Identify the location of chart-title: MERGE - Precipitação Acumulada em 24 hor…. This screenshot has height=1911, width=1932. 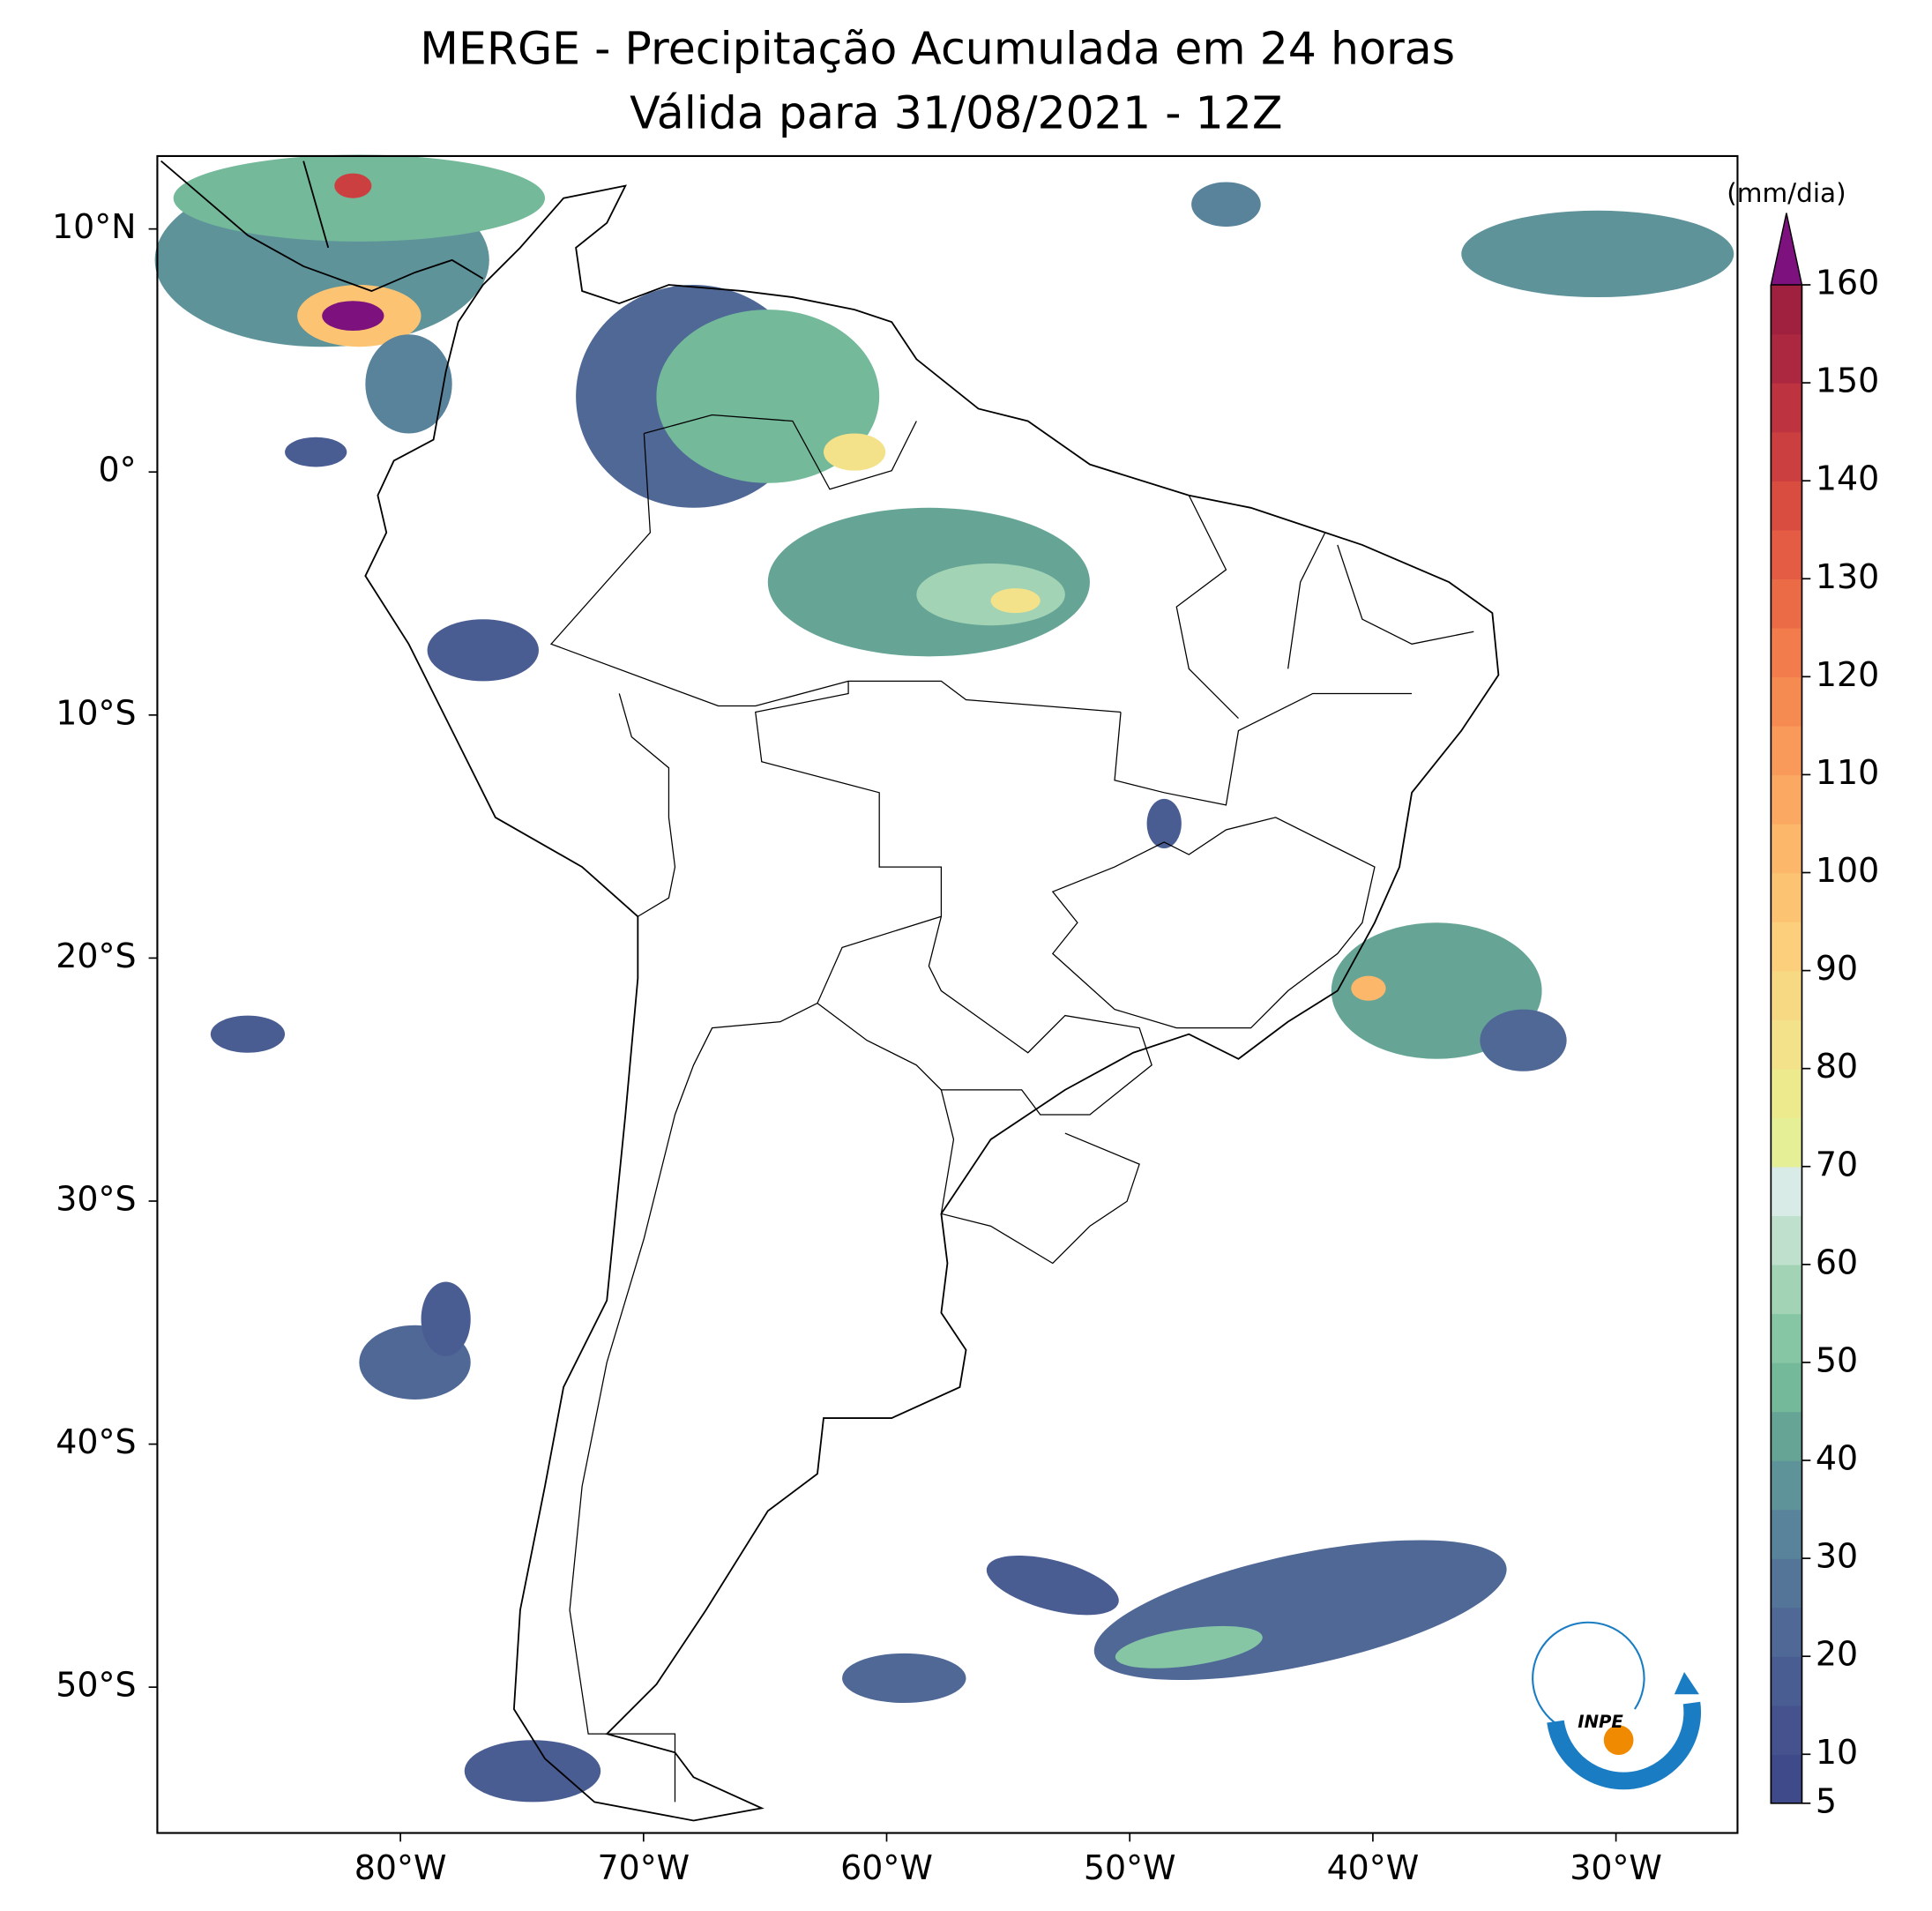
(937, 48).